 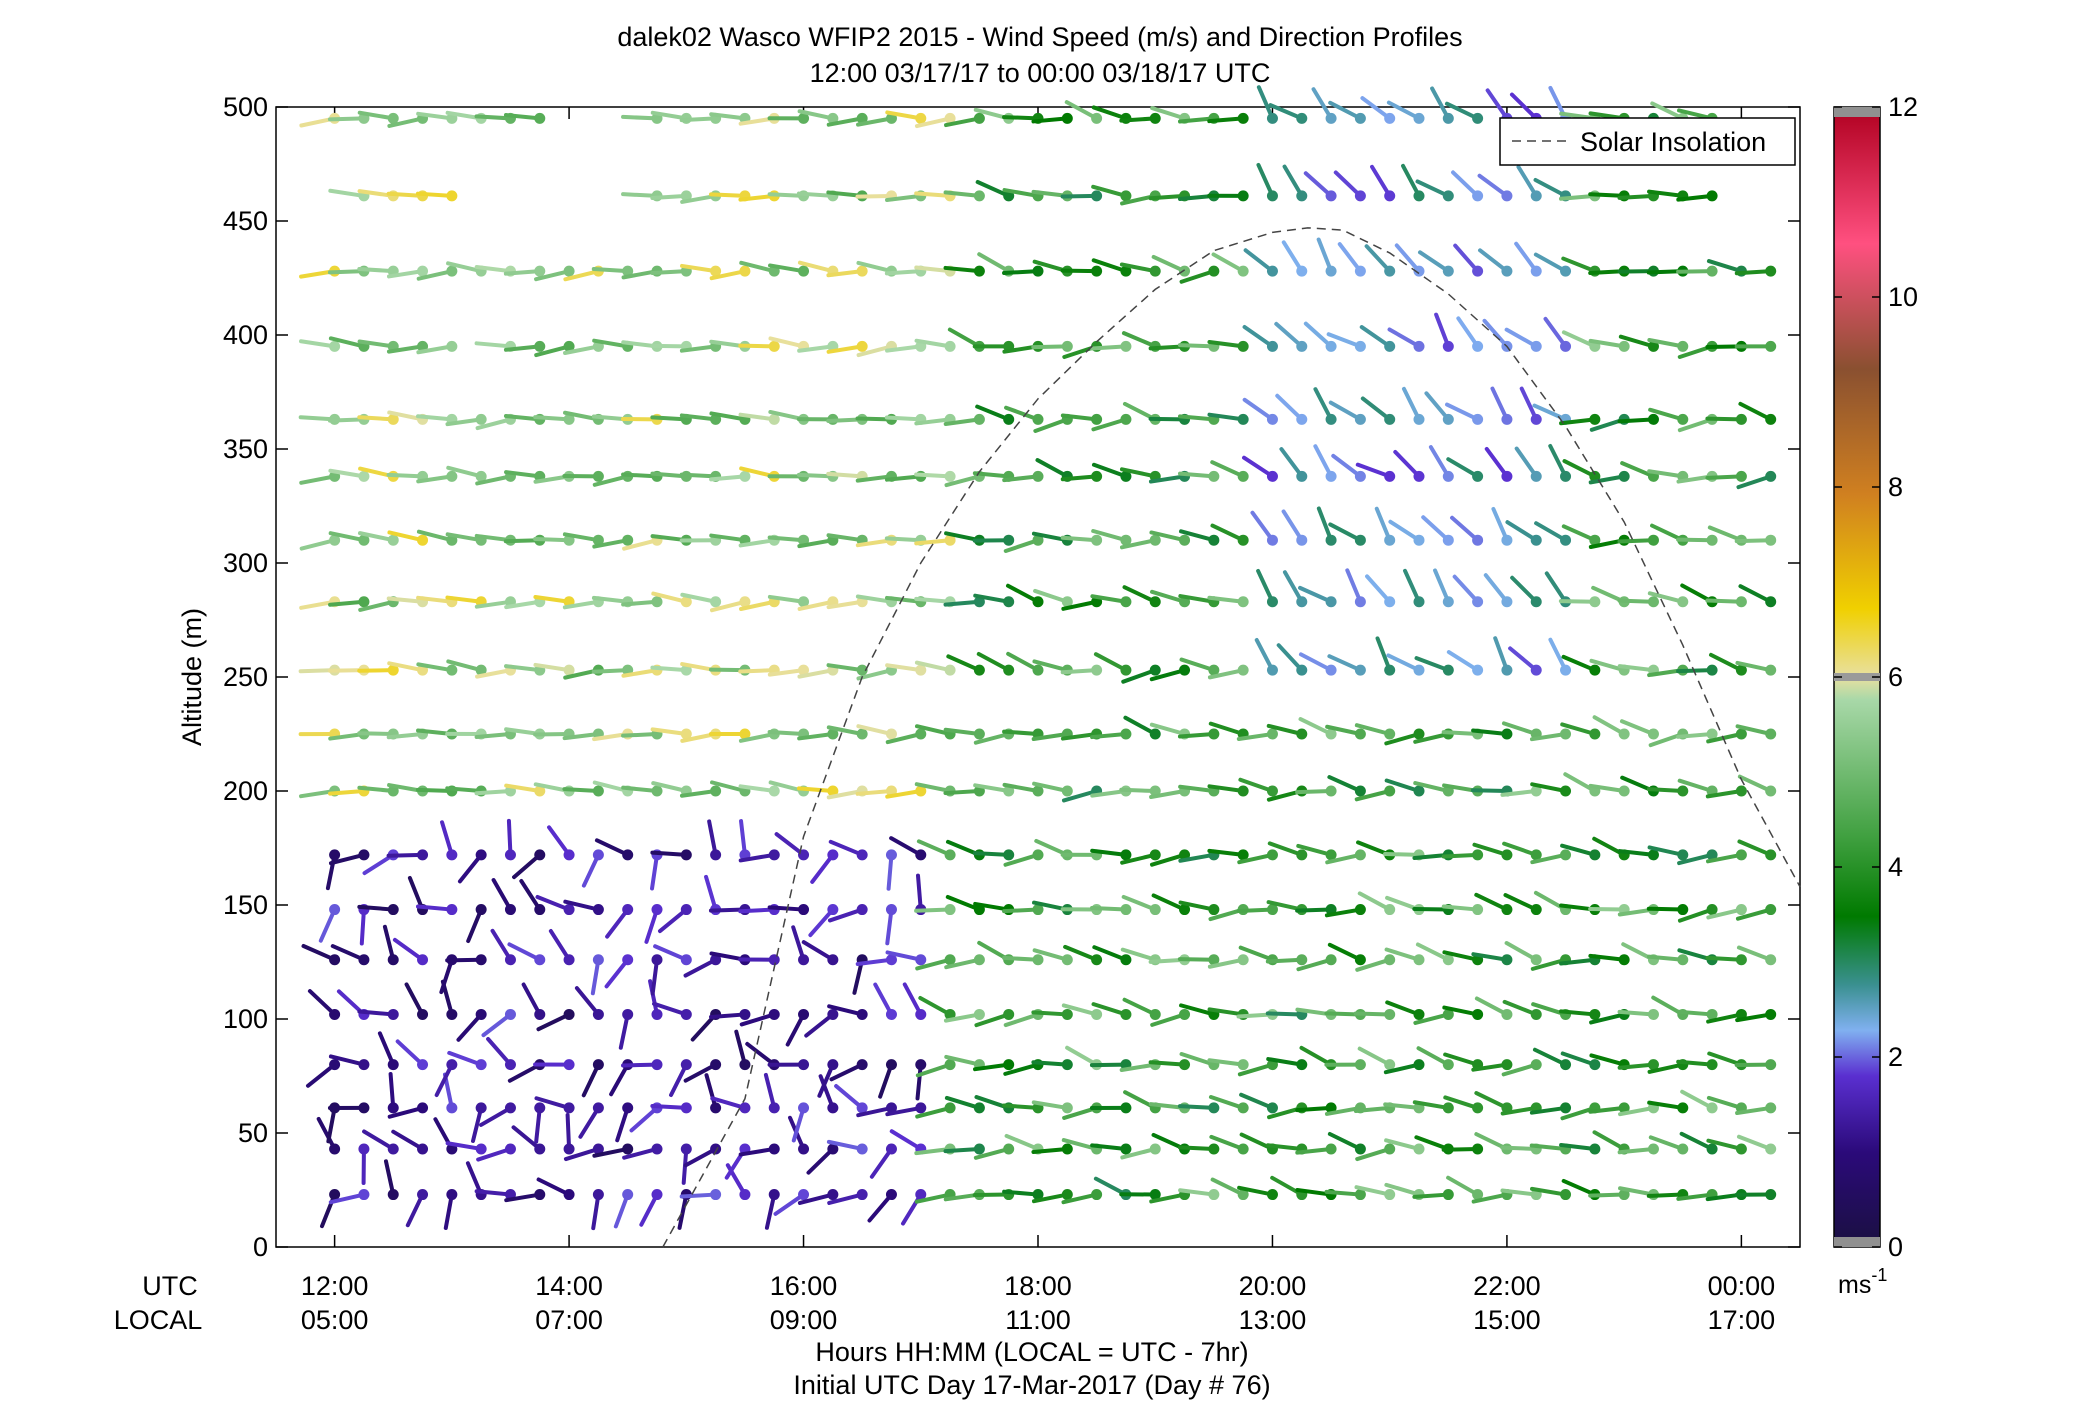 What do you see at coordinates (1507, 1286) in the screenshot?
I see `x-tick-label-utc: 22:00` at bounding box center [1507, 1286].